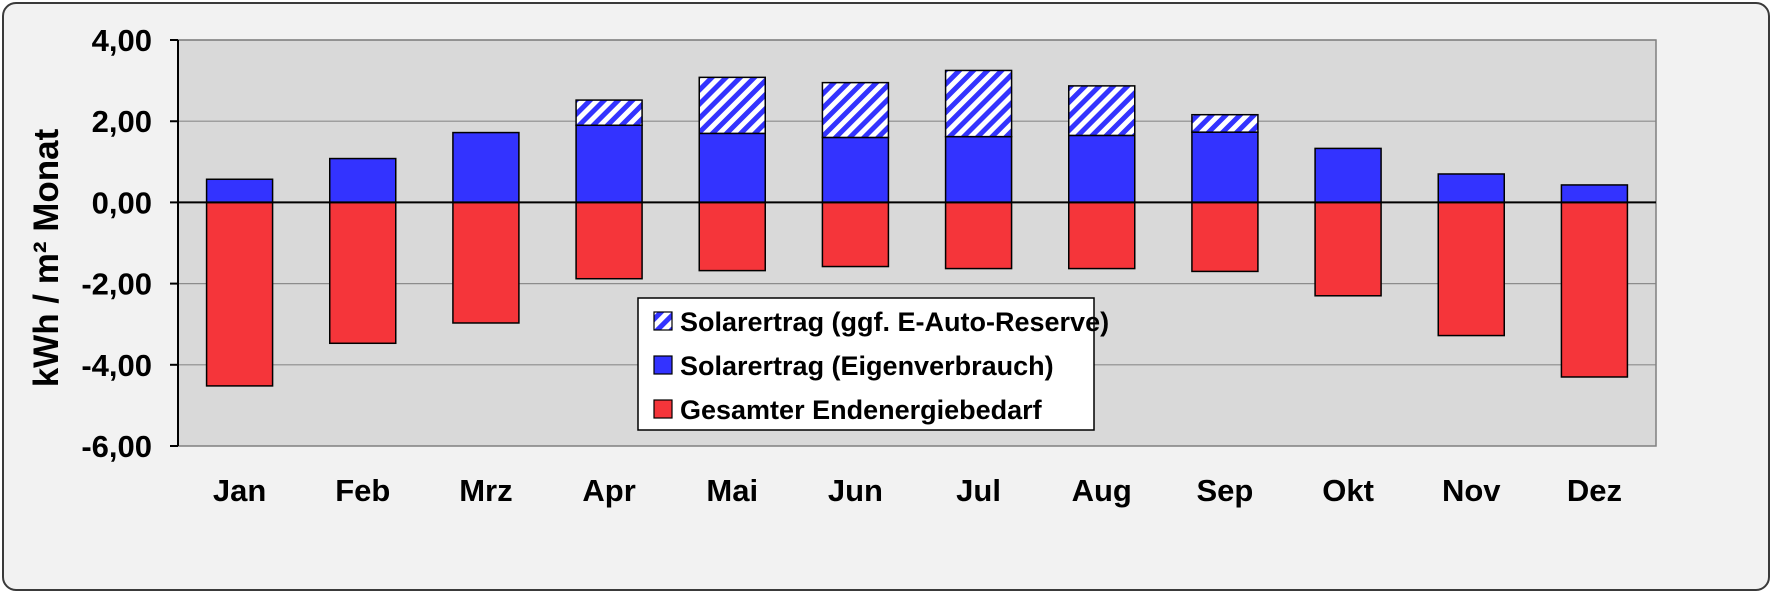 Image resolution: width=1774 pixels, height=593 pixels. Describe the element at coordinates (122, 121) in the screenshot. I see `y-tick-label: 2,00` at that location.